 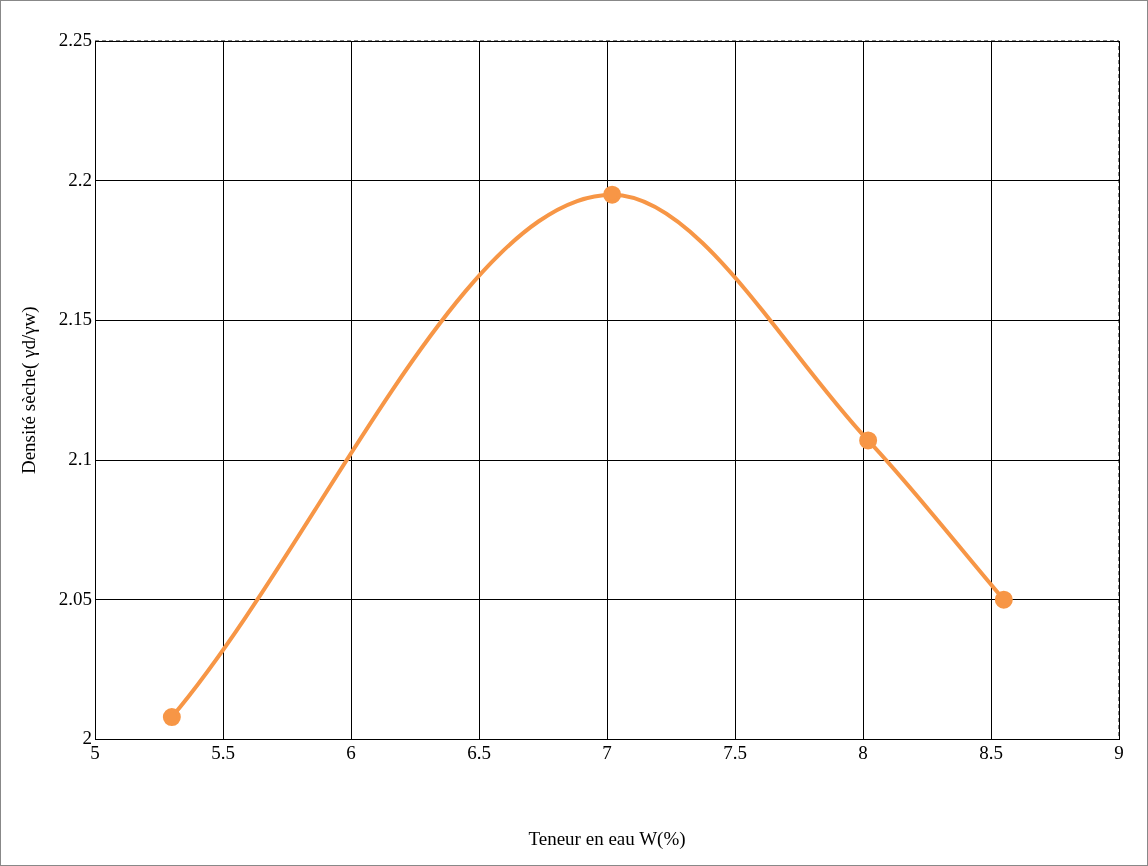 I want to click on x-axis-title: Teneur en eau W(%), so click(x=607, y=838).